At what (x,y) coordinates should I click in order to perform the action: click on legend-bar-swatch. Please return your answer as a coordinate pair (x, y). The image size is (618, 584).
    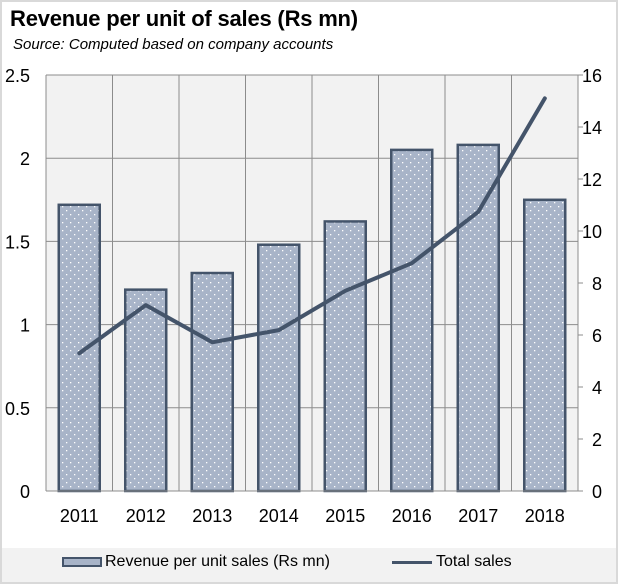
    Looking at the image, I should click on (82, 562).